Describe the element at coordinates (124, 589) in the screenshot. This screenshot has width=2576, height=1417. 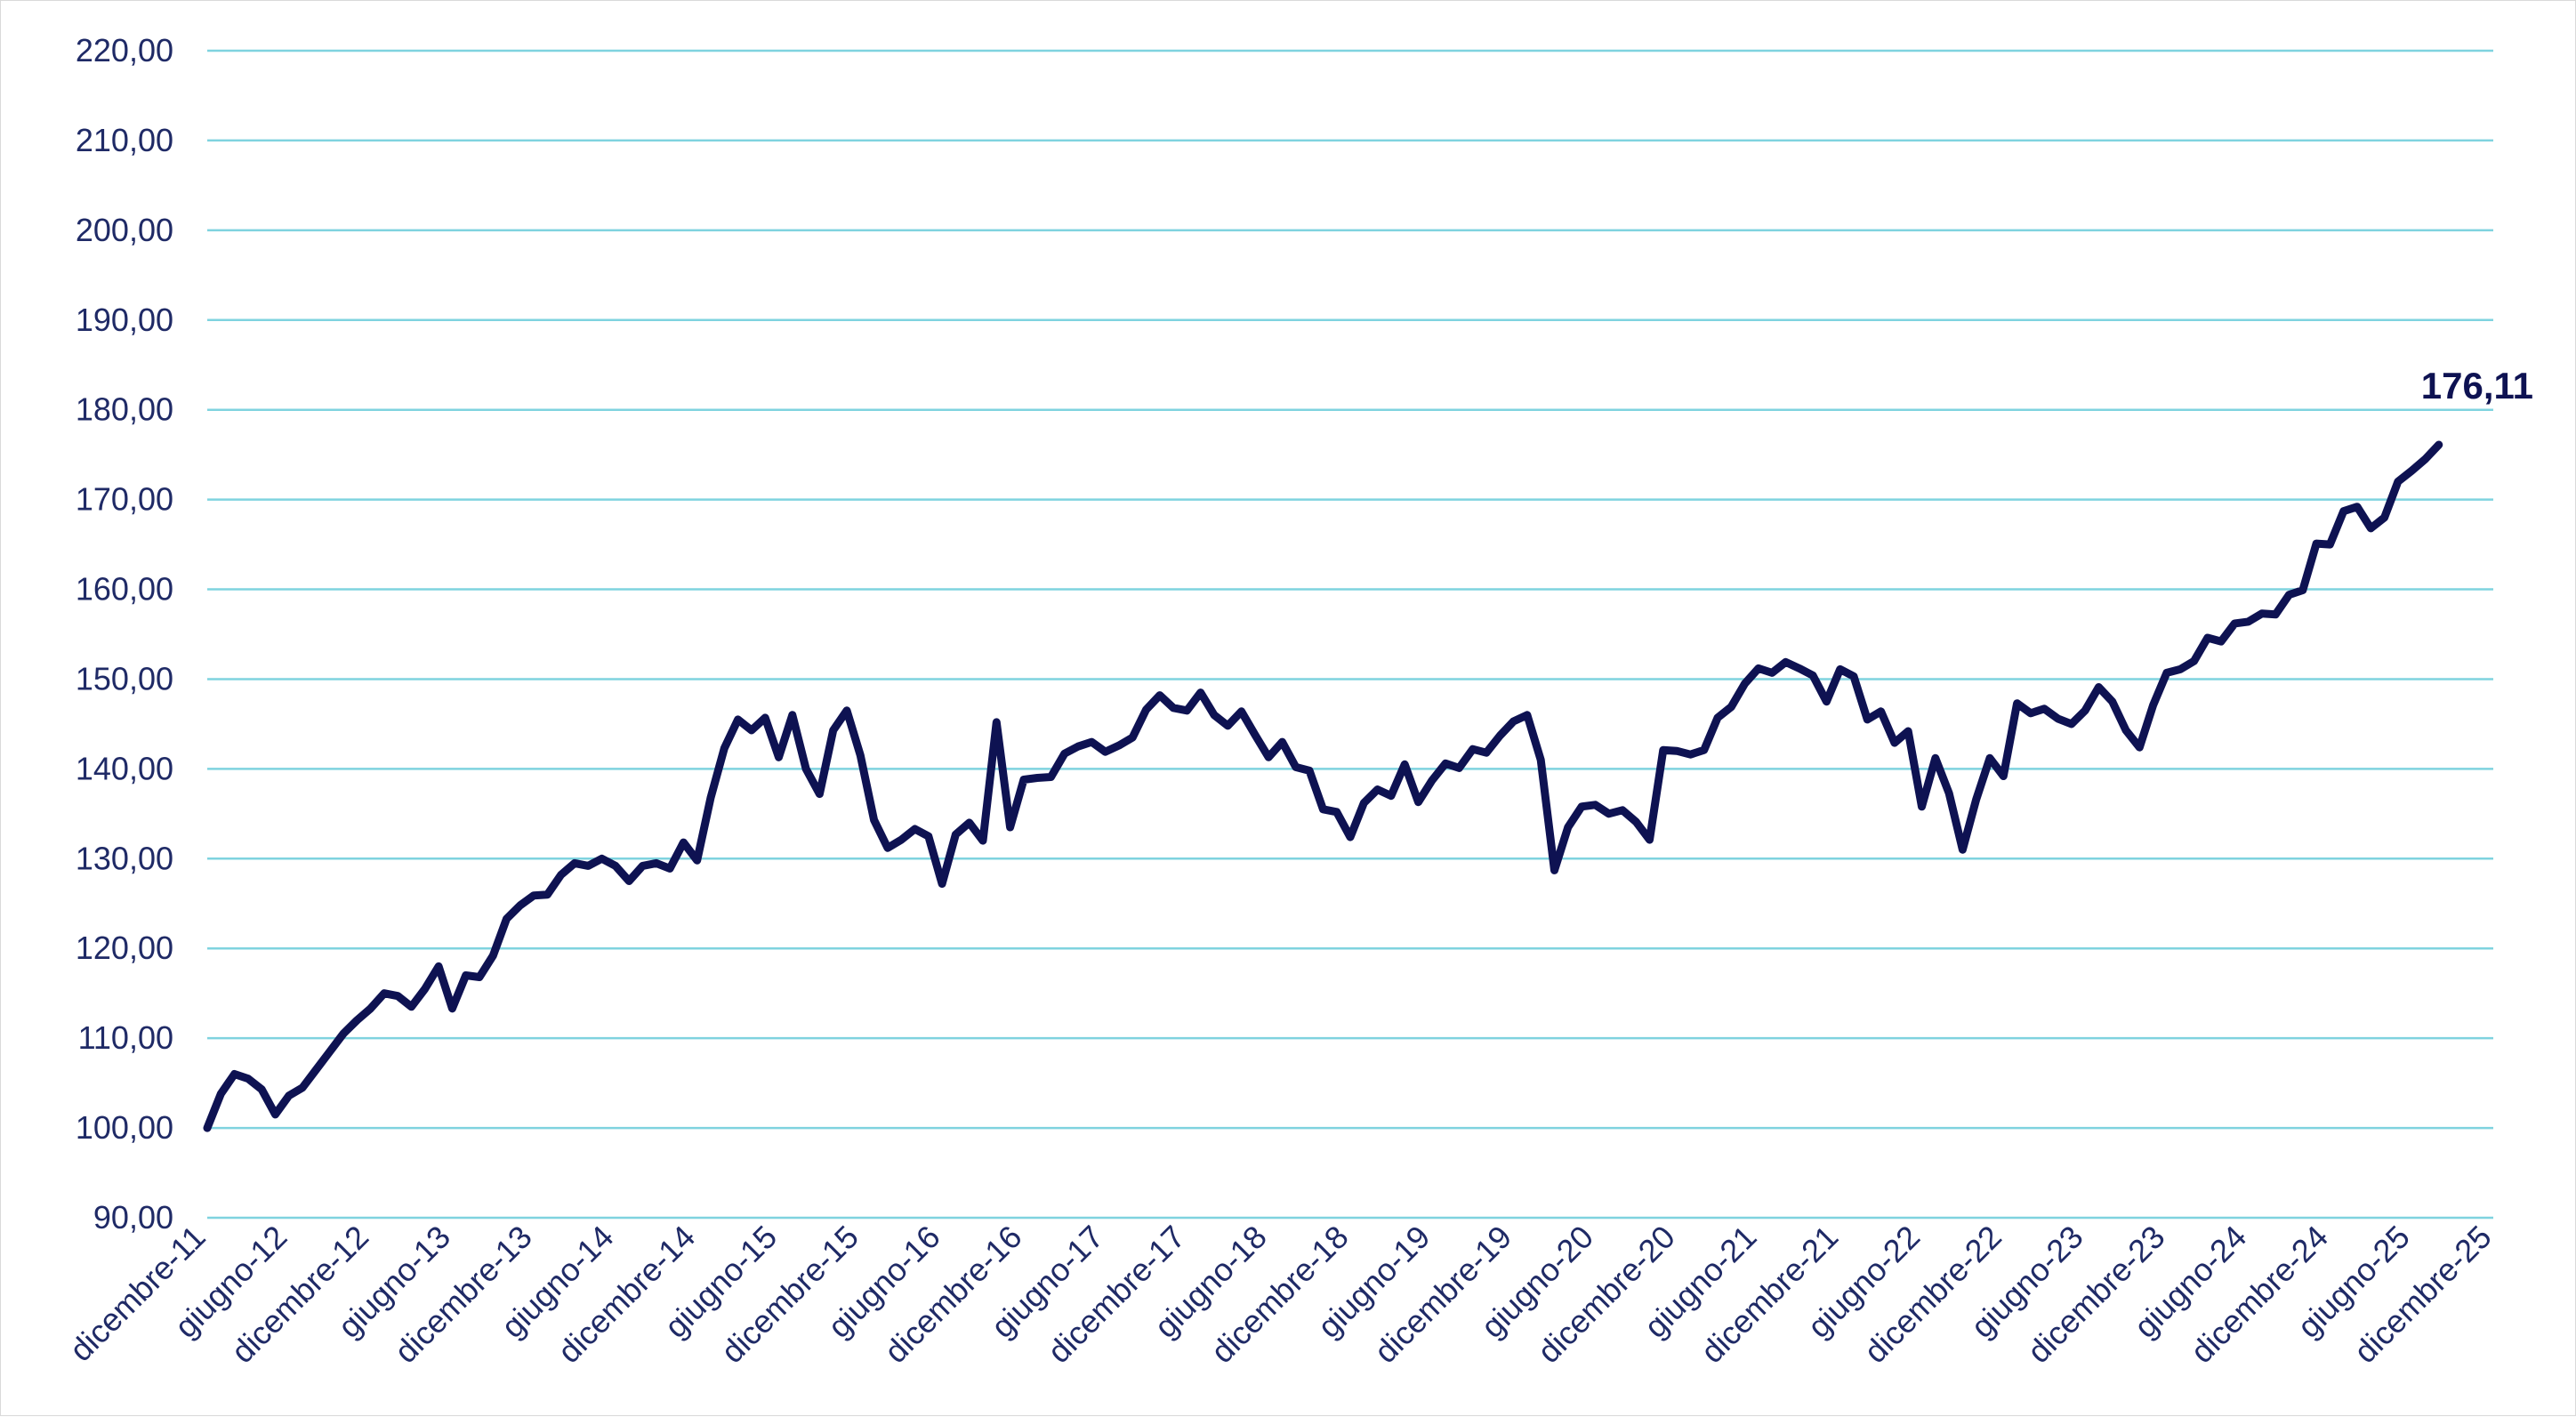
I see `y-tick-label: 160,00` at that location.